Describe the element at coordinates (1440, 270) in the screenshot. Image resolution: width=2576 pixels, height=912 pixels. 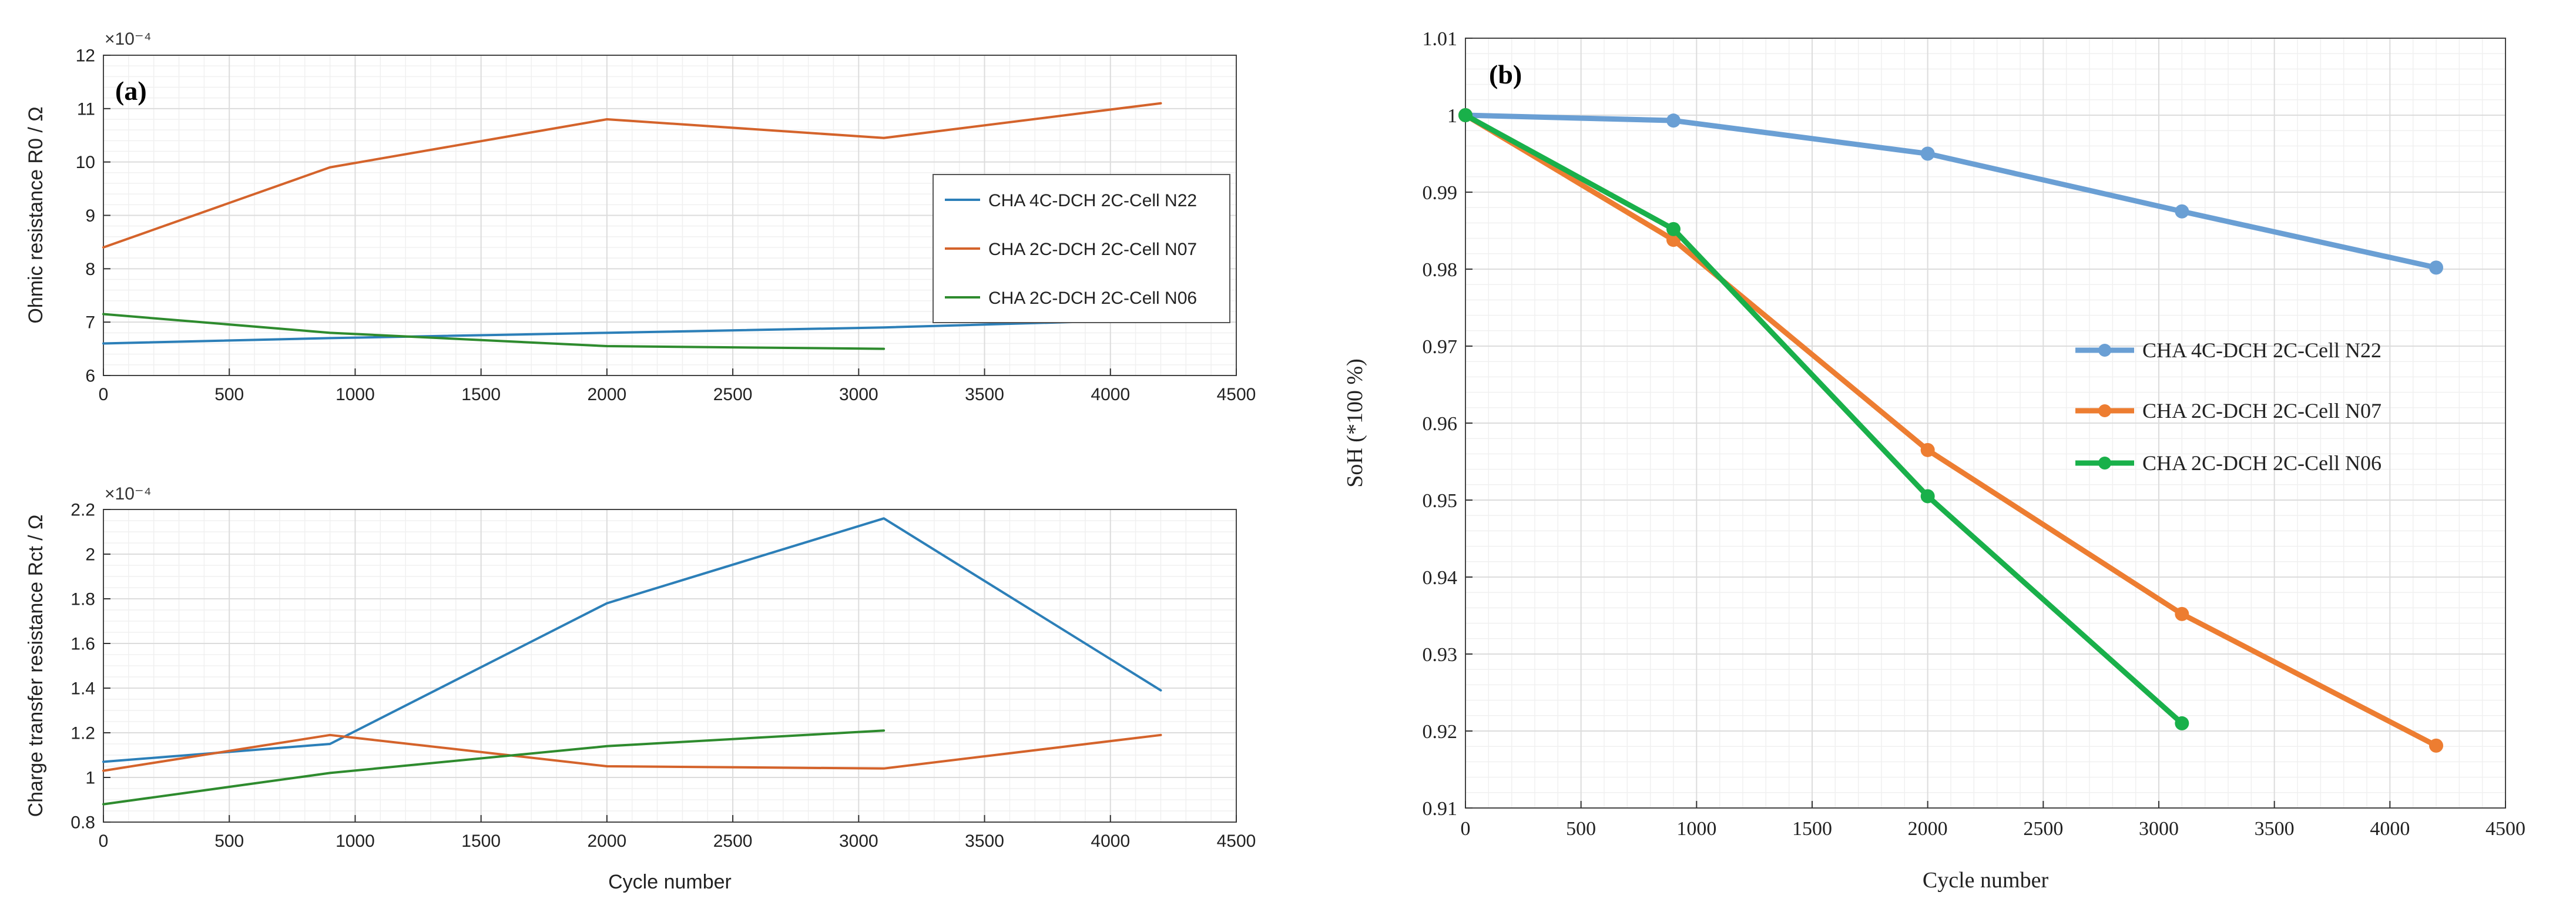
I see `y-tick-label: 0.98` at that location.